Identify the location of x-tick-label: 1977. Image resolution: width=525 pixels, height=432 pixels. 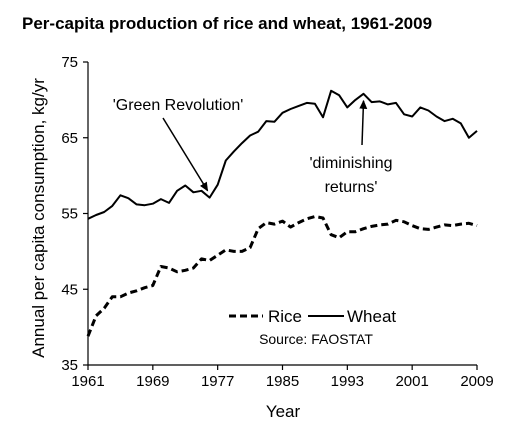
(217, 381).